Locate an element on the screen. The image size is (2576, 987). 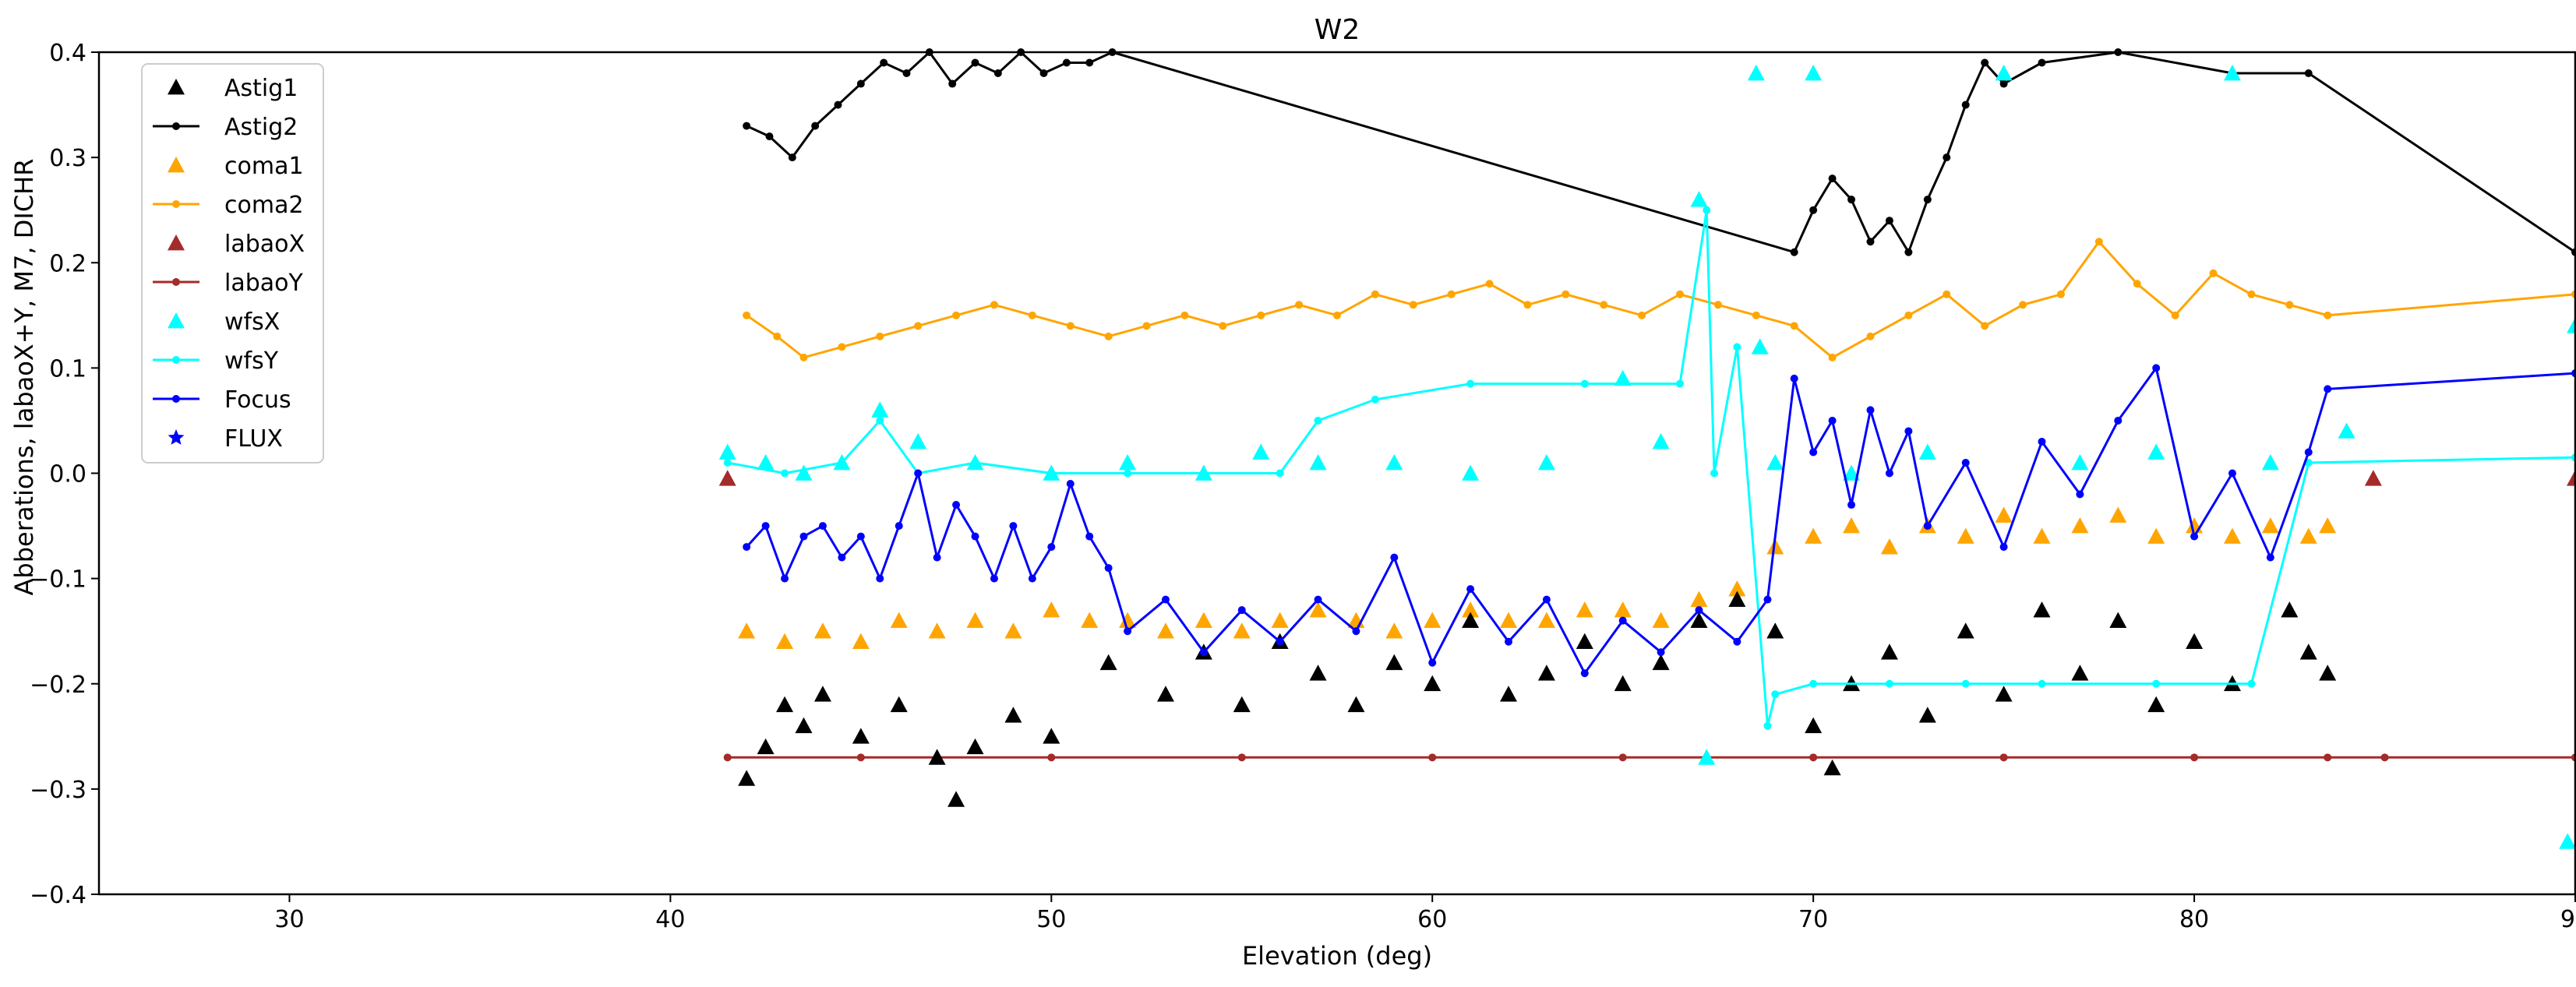
legend-item-coma1: coma1 is located at coordinates (236, 166).